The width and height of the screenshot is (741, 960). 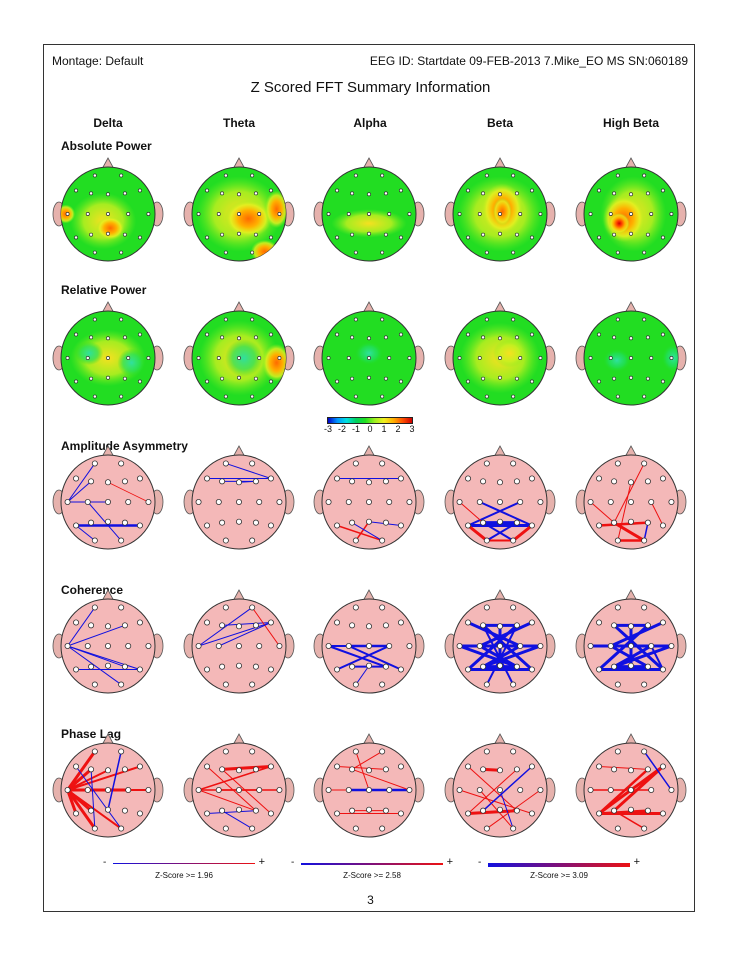 What do you see at coordinates (449, 862) in the screenshot?
I see `legend-plus: +` at bounding box center [449, 862].